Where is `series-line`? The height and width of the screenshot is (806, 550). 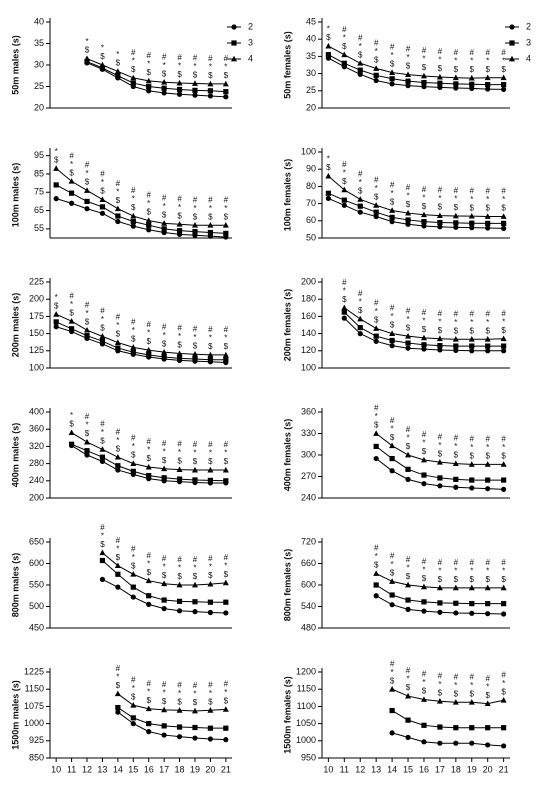 series-line is located at coordinates (416, 213).